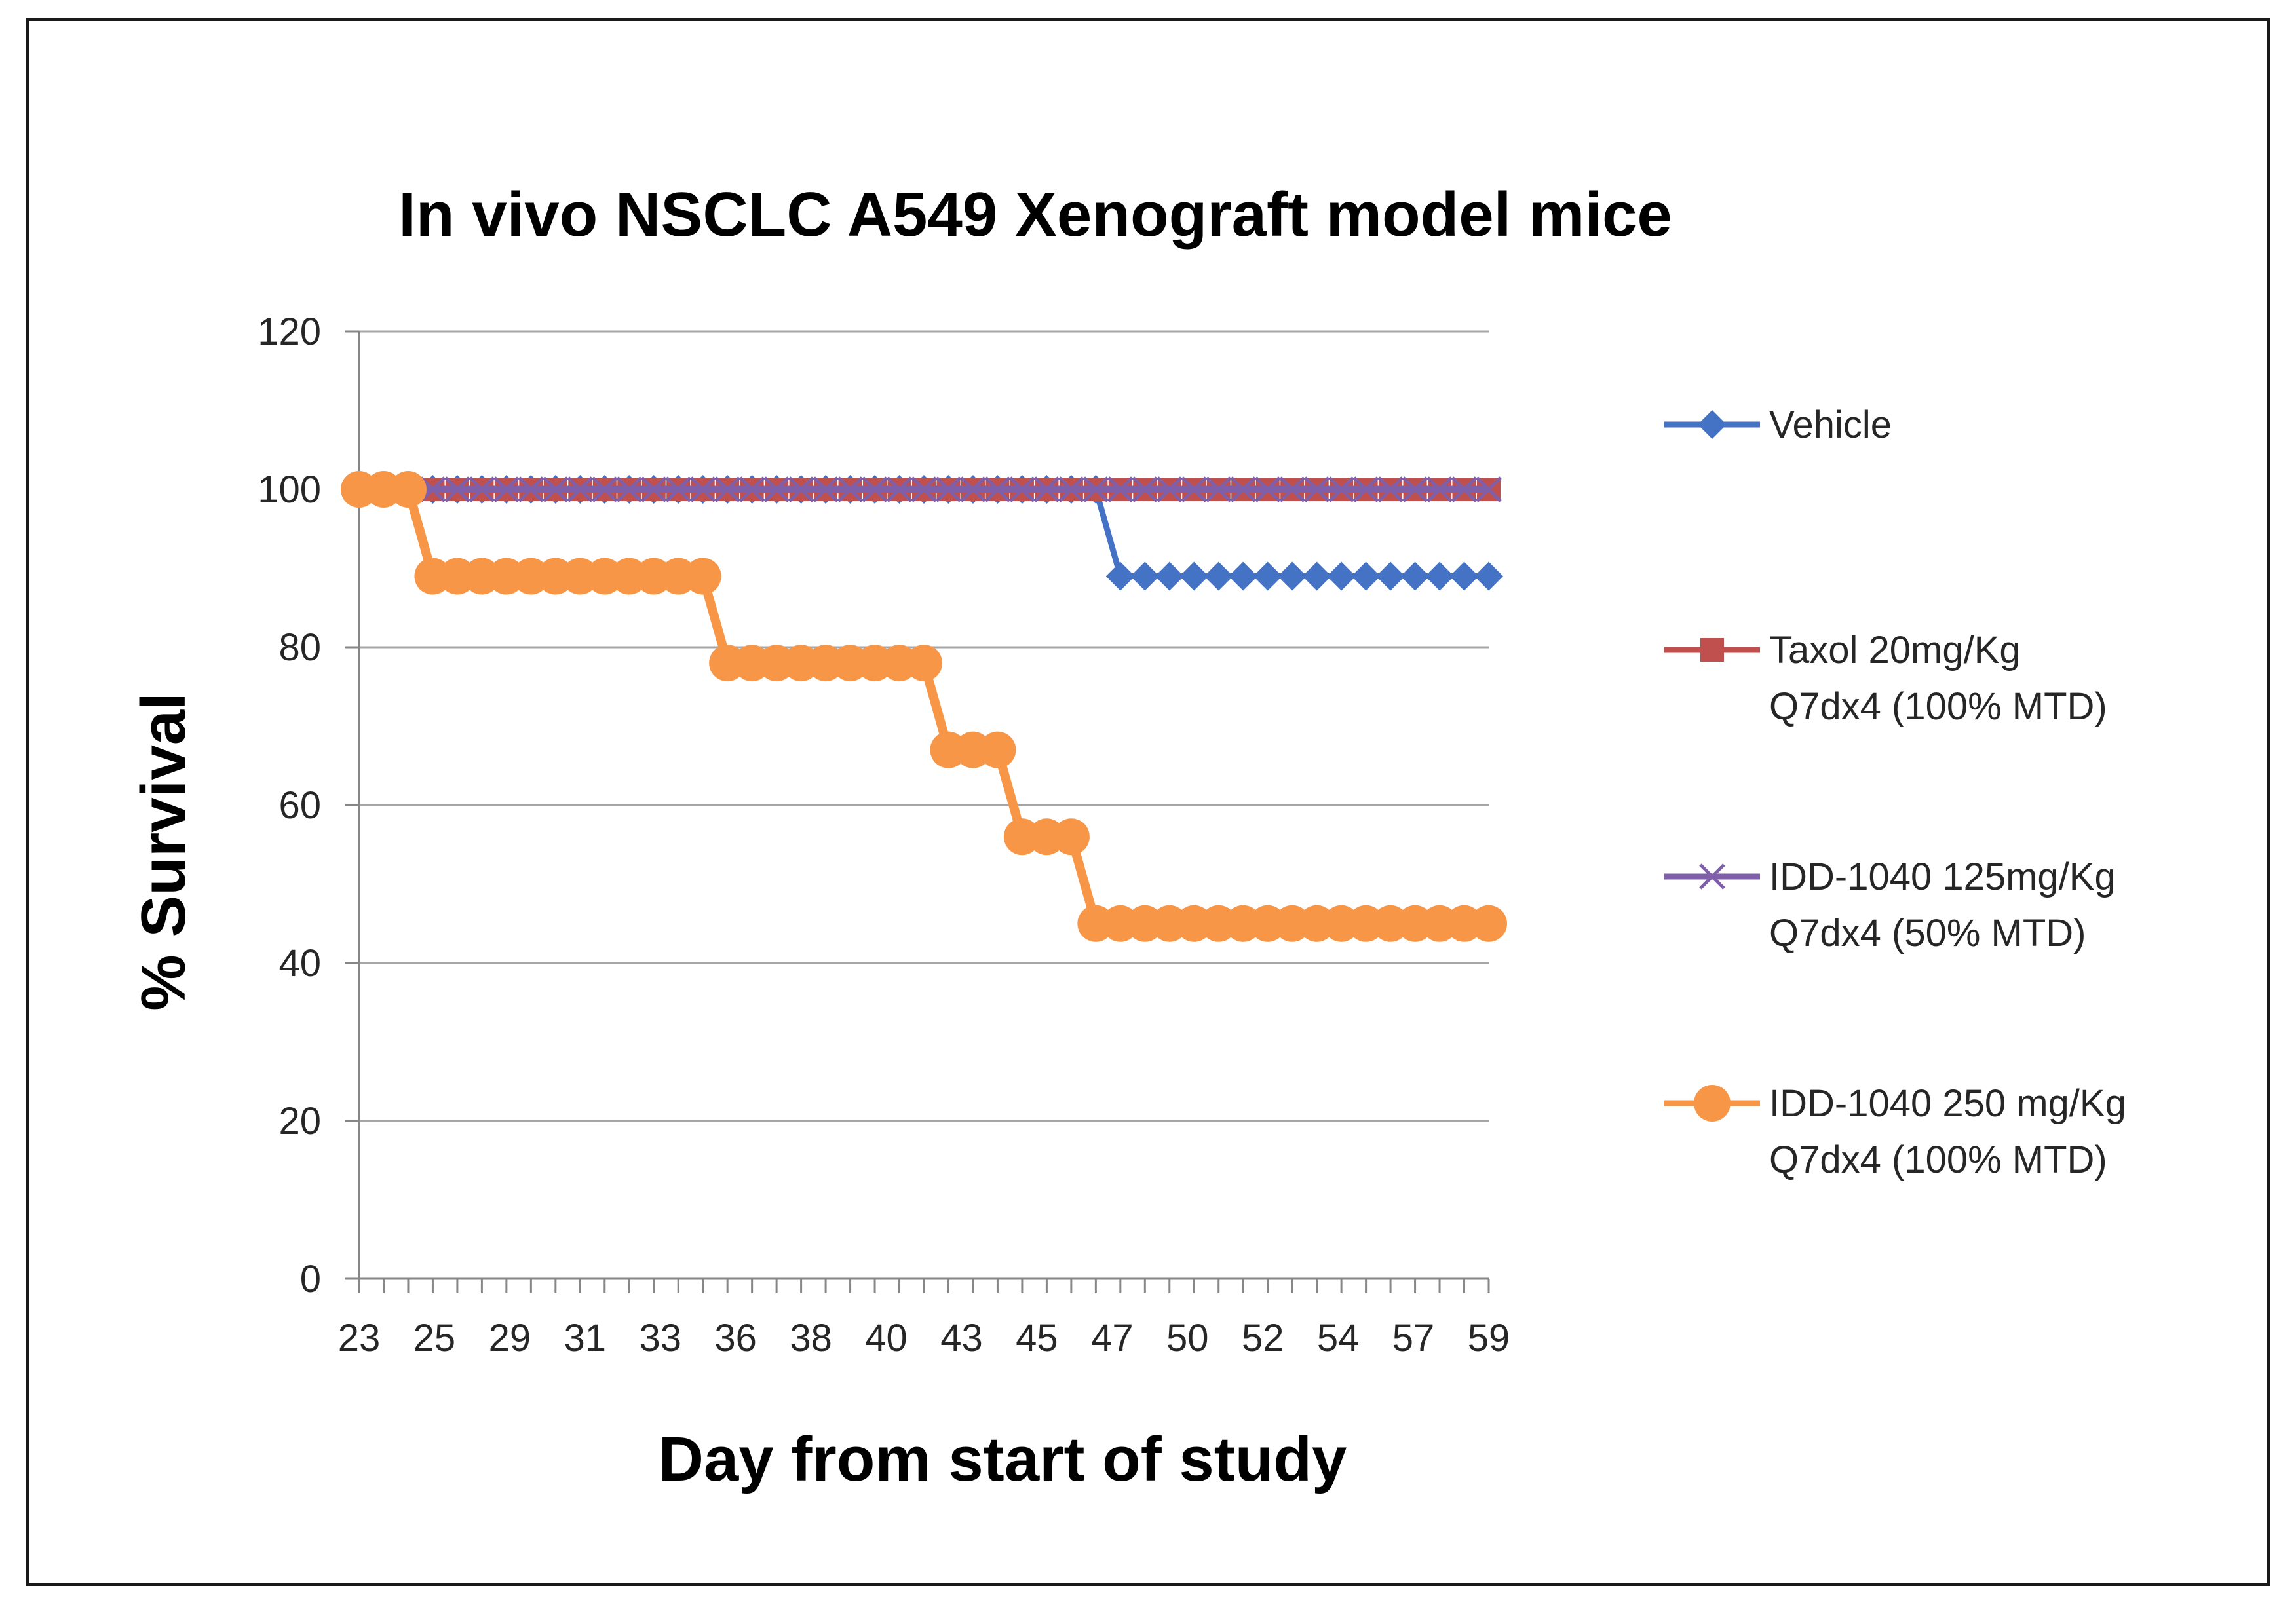 This screenshot has width=2296, height=1607. I want to click on x-tick-label: 38, so click(811, 1338).